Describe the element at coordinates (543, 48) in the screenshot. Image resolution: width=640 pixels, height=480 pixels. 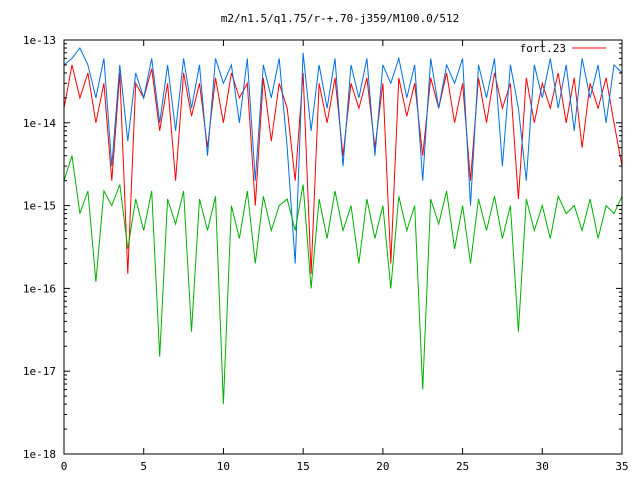
I see `legend-label: fort.23` at that location.